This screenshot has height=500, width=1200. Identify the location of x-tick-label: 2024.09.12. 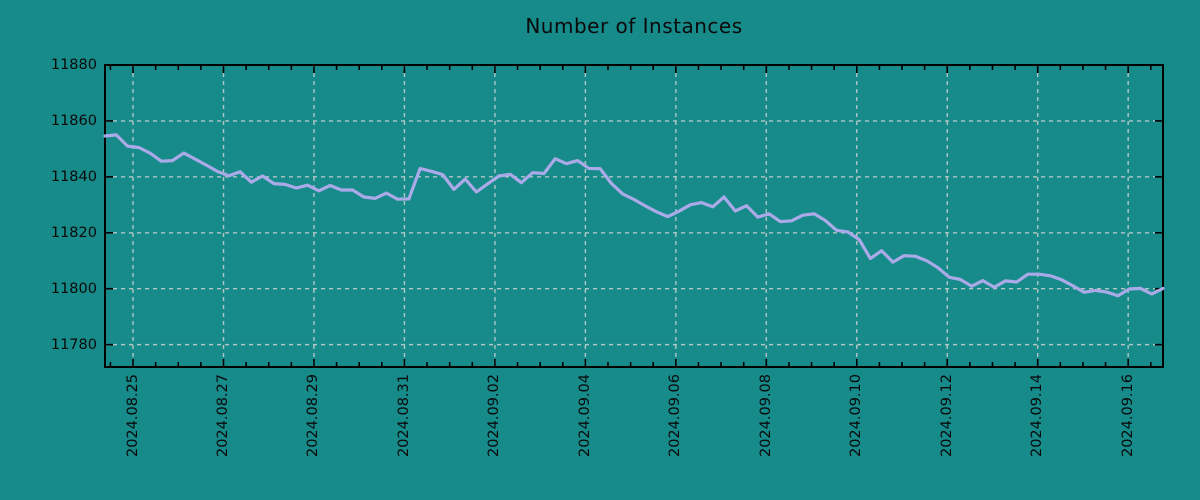
(946, 416).